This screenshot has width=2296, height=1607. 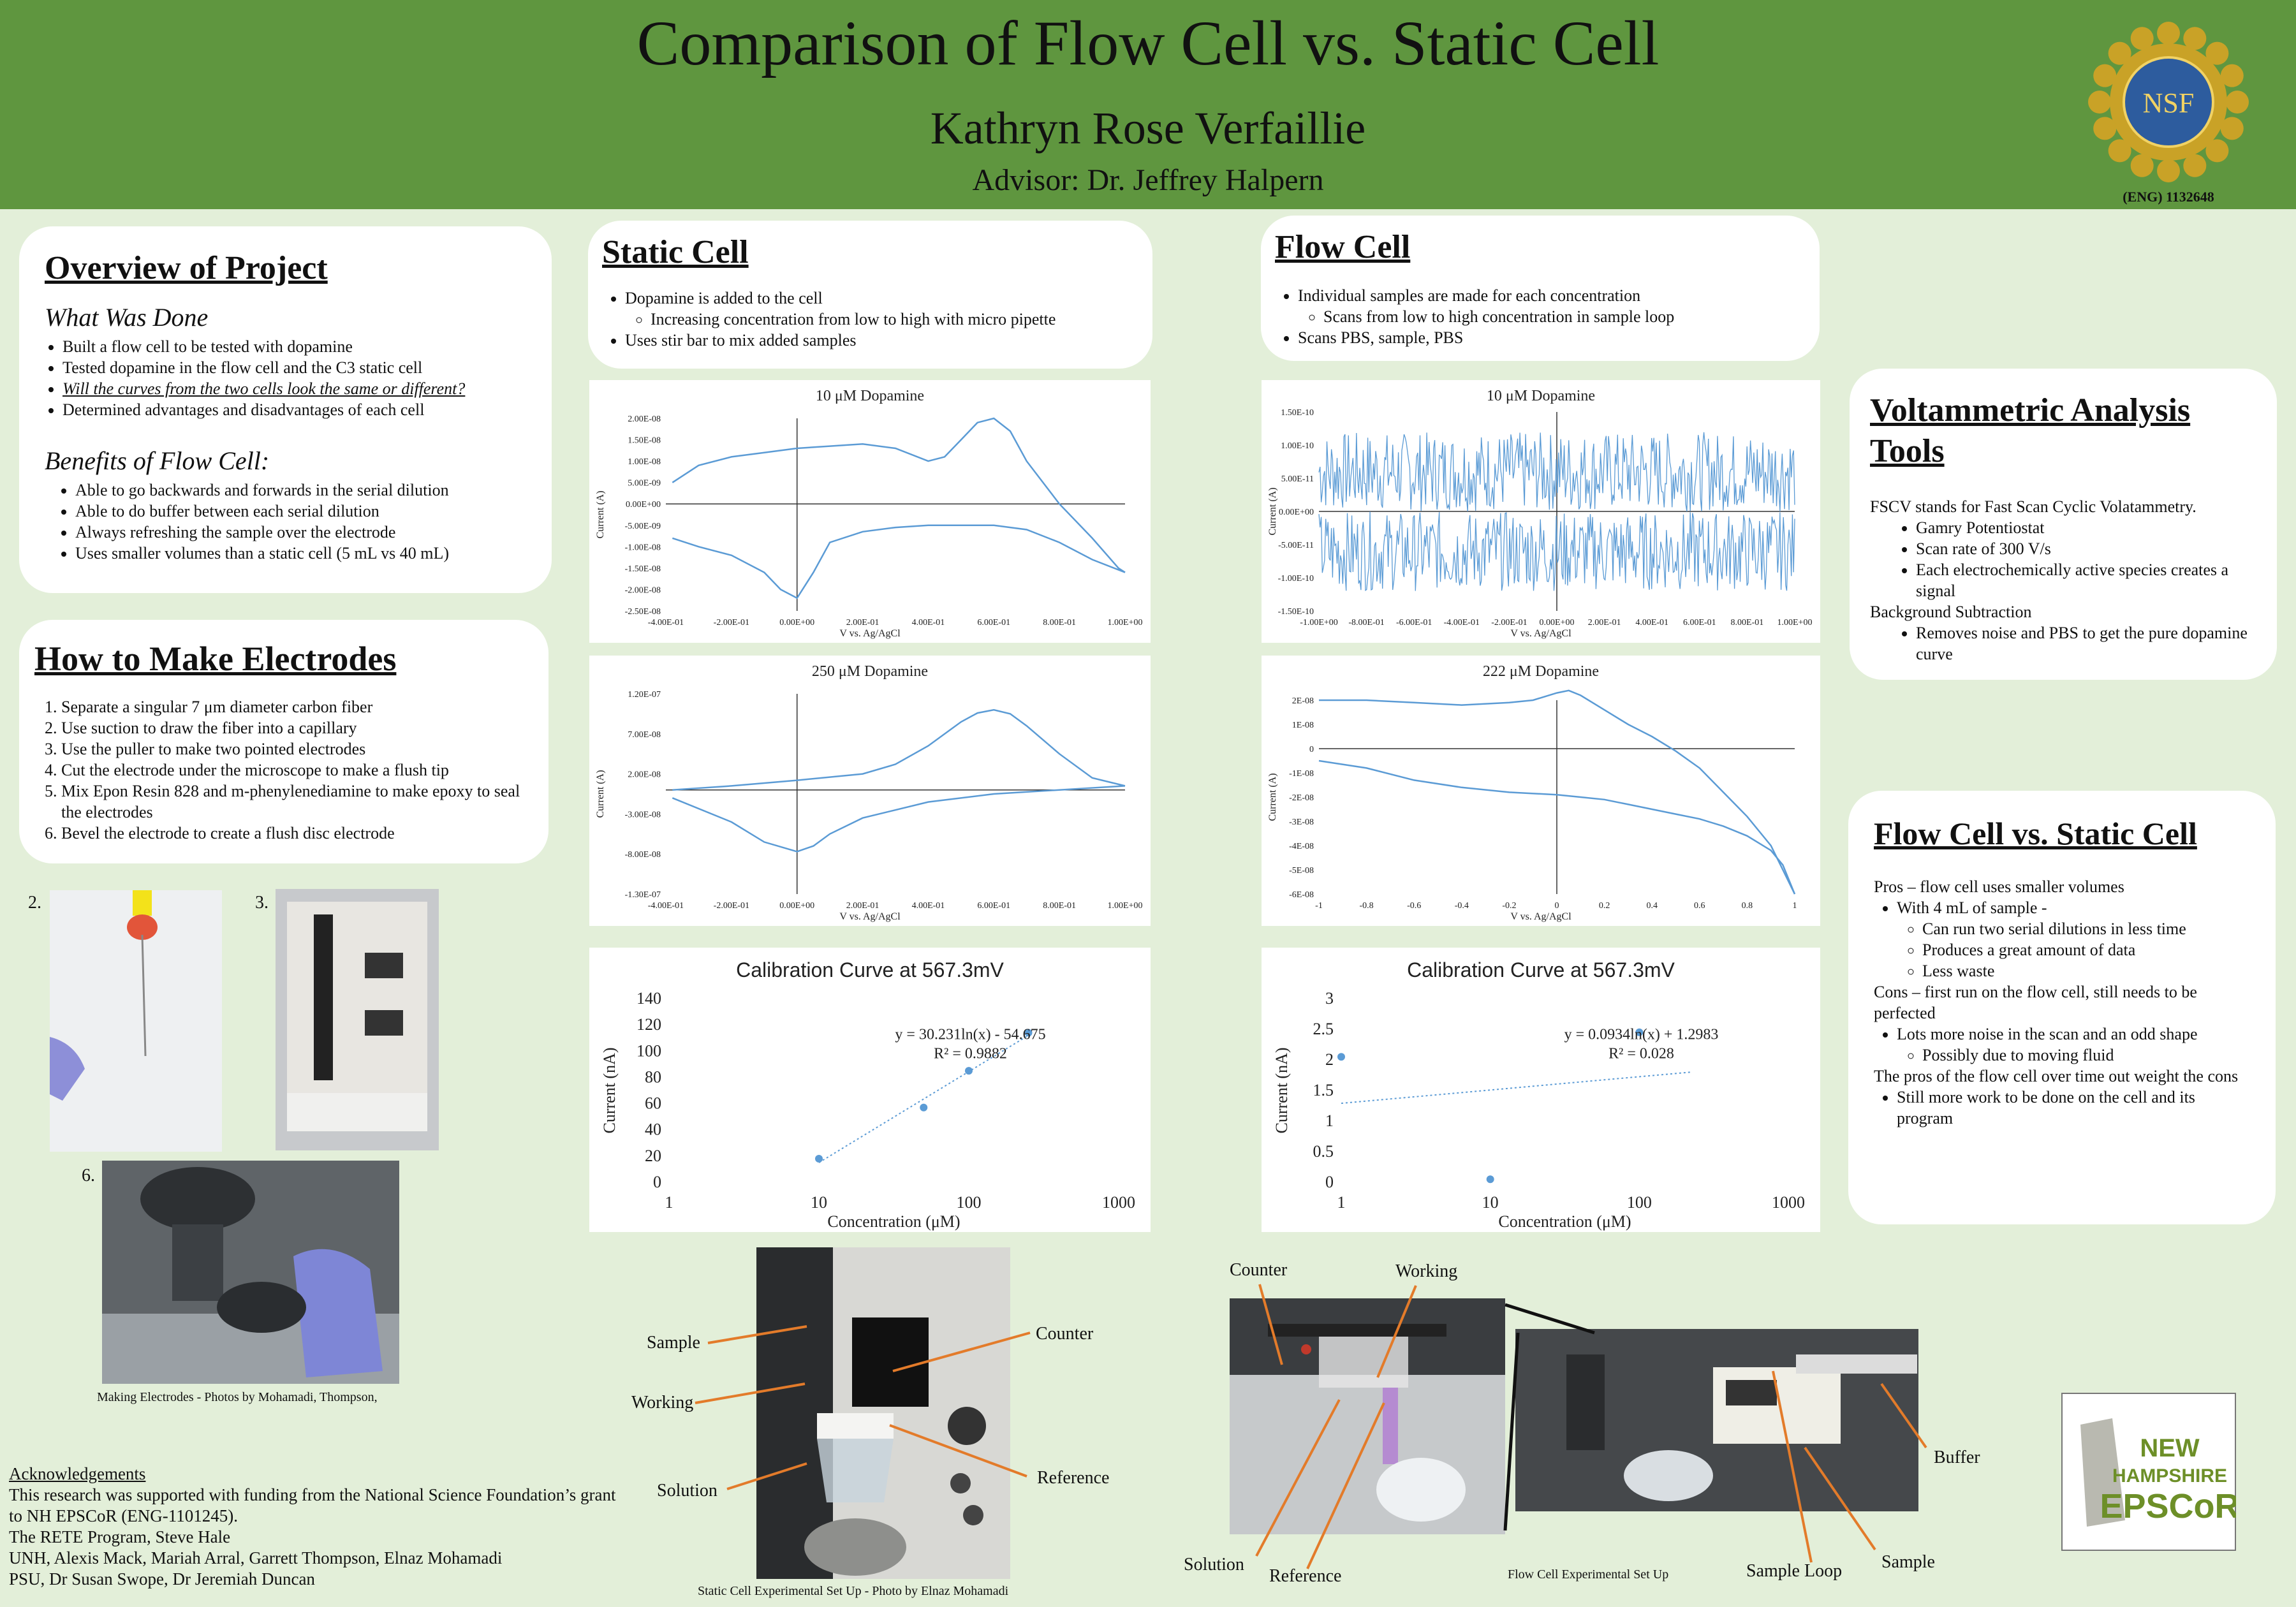 I want to click on y-tick-label: 80, so click(x=653, y=1077).